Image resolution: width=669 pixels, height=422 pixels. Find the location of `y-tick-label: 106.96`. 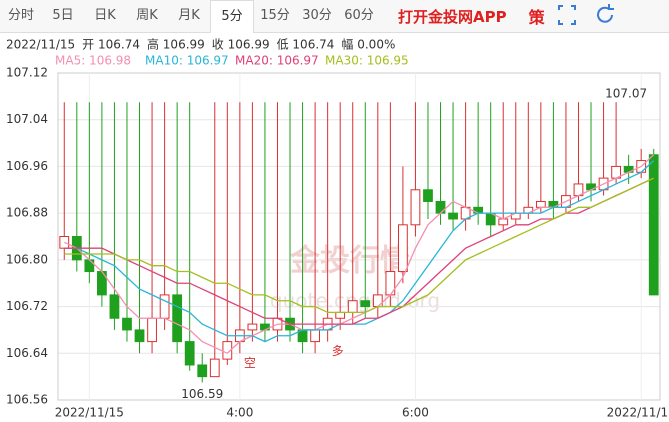

y-tick-label: 106.96 is located at coordinates (27, 166).